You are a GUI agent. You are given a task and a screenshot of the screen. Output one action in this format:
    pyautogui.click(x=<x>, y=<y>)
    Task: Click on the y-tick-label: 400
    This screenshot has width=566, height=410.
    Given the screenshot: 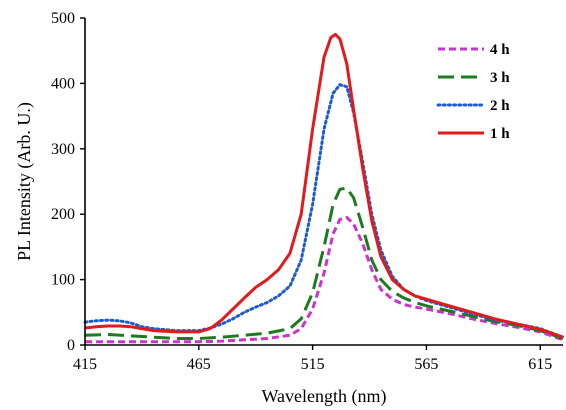 What is the action you would take?
    pyautogui.click(x=63, y=83)
    